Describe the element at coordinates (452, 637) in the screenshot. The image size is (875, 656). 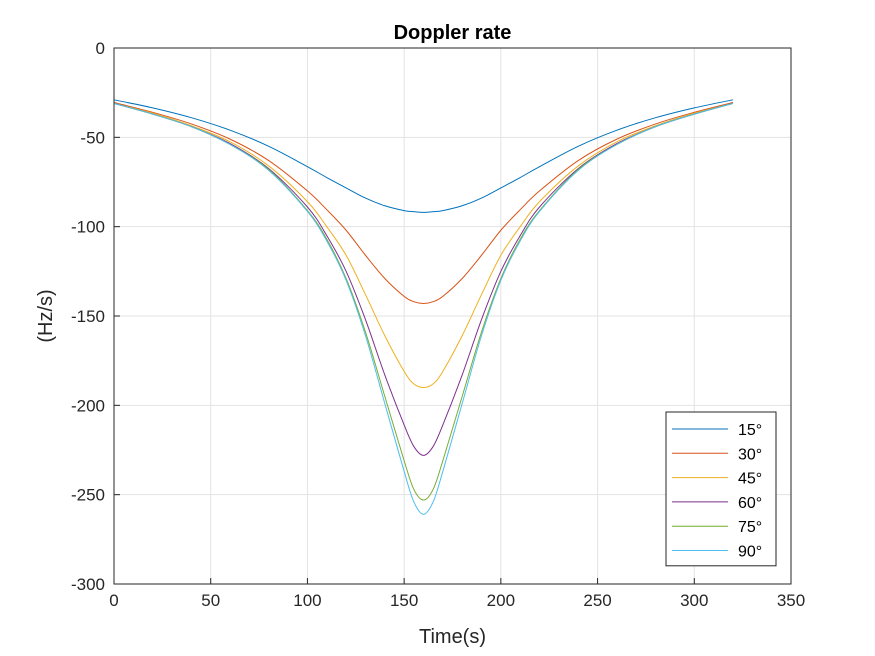
I see `x-axis-label: Time(s)` at that location.